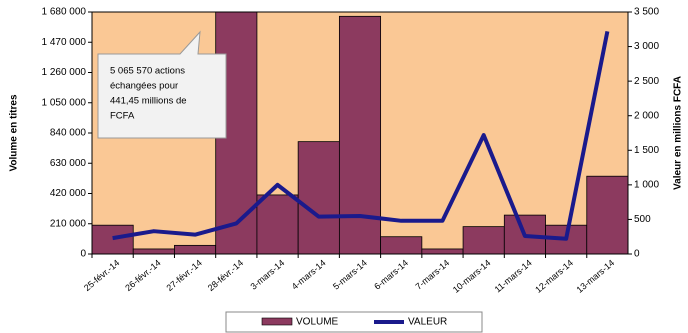  I want to click on y2-axis-label: Valeur en millions FCFA, so click(678, 133).